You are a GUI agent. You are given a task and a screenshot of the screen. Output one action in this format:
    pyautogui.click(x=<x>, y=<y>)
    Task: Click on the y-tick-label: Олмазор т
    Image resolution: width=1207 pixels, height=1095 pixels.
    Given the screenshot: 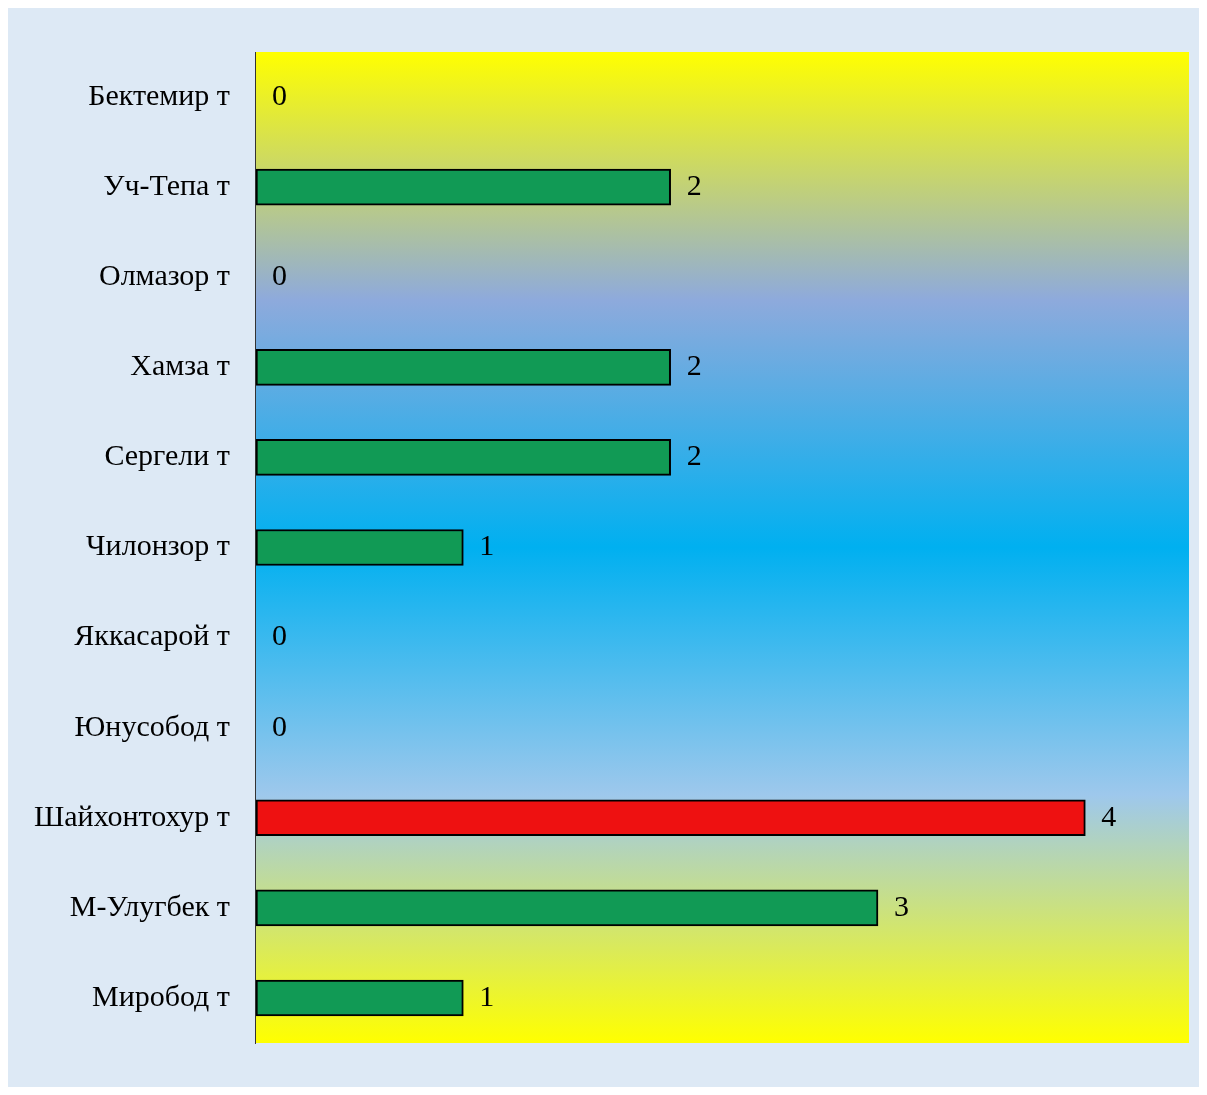 What is the action you would take?
    pyautogui.click(x=164, y=275)
    